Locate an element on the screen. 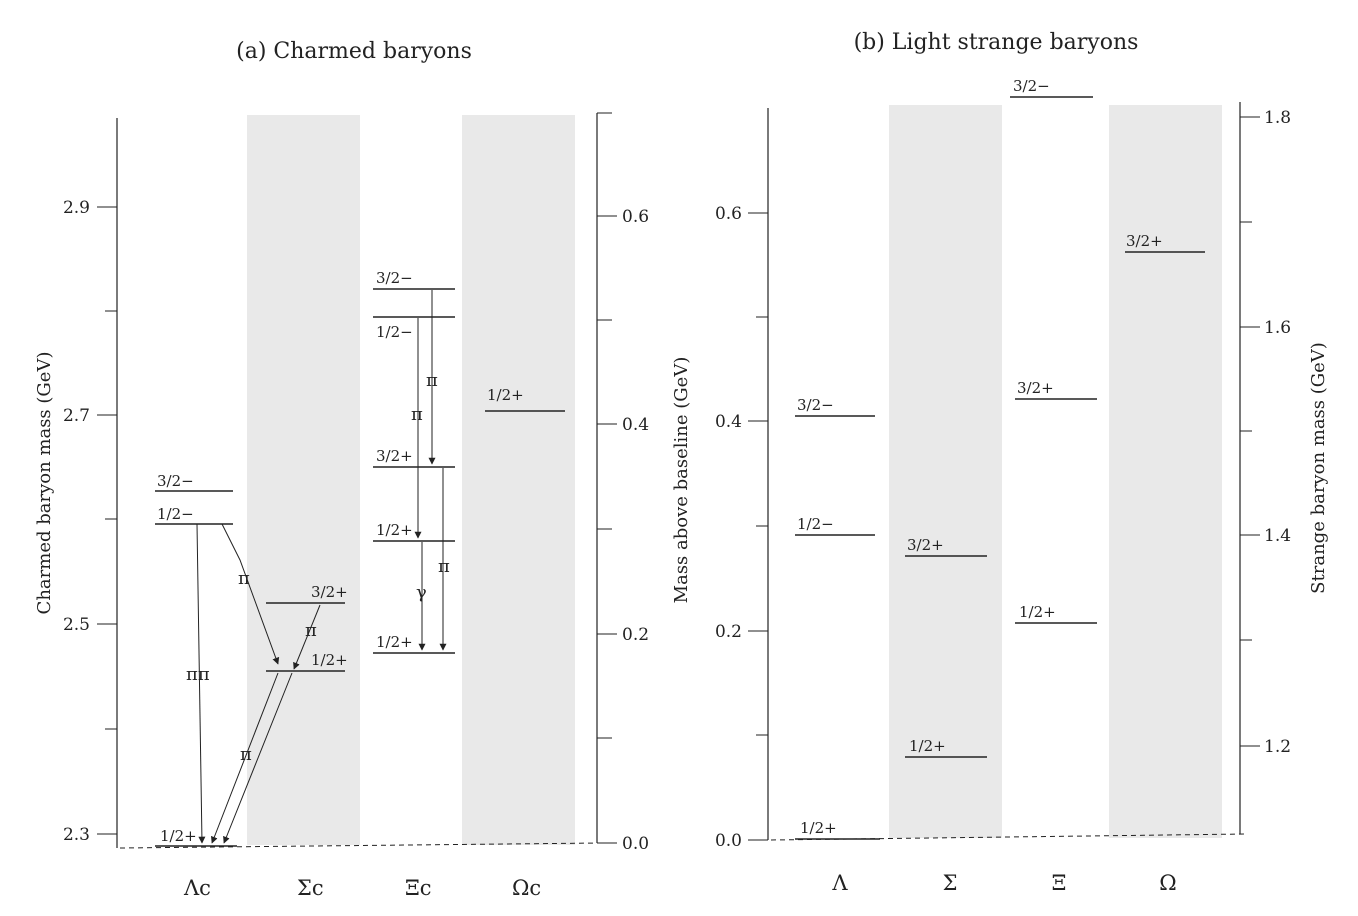 Image resolution: width=1358 pixels, height=916 pixels. right-tick-label: 0.6 is located at coordinates (635, 217).